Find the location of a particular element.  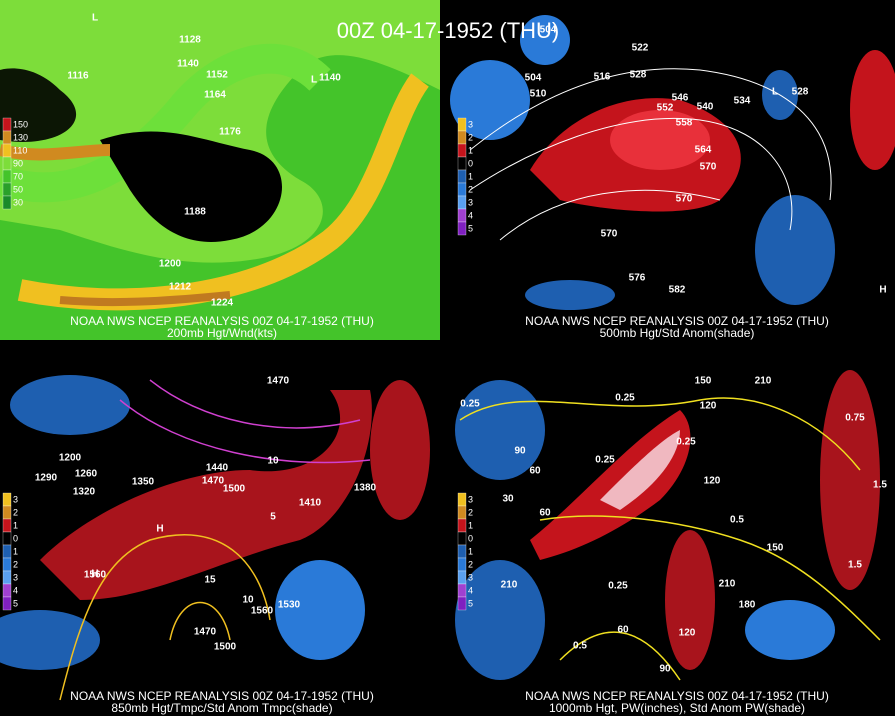

contour-label: 552 is located at coordinates (665, 108).